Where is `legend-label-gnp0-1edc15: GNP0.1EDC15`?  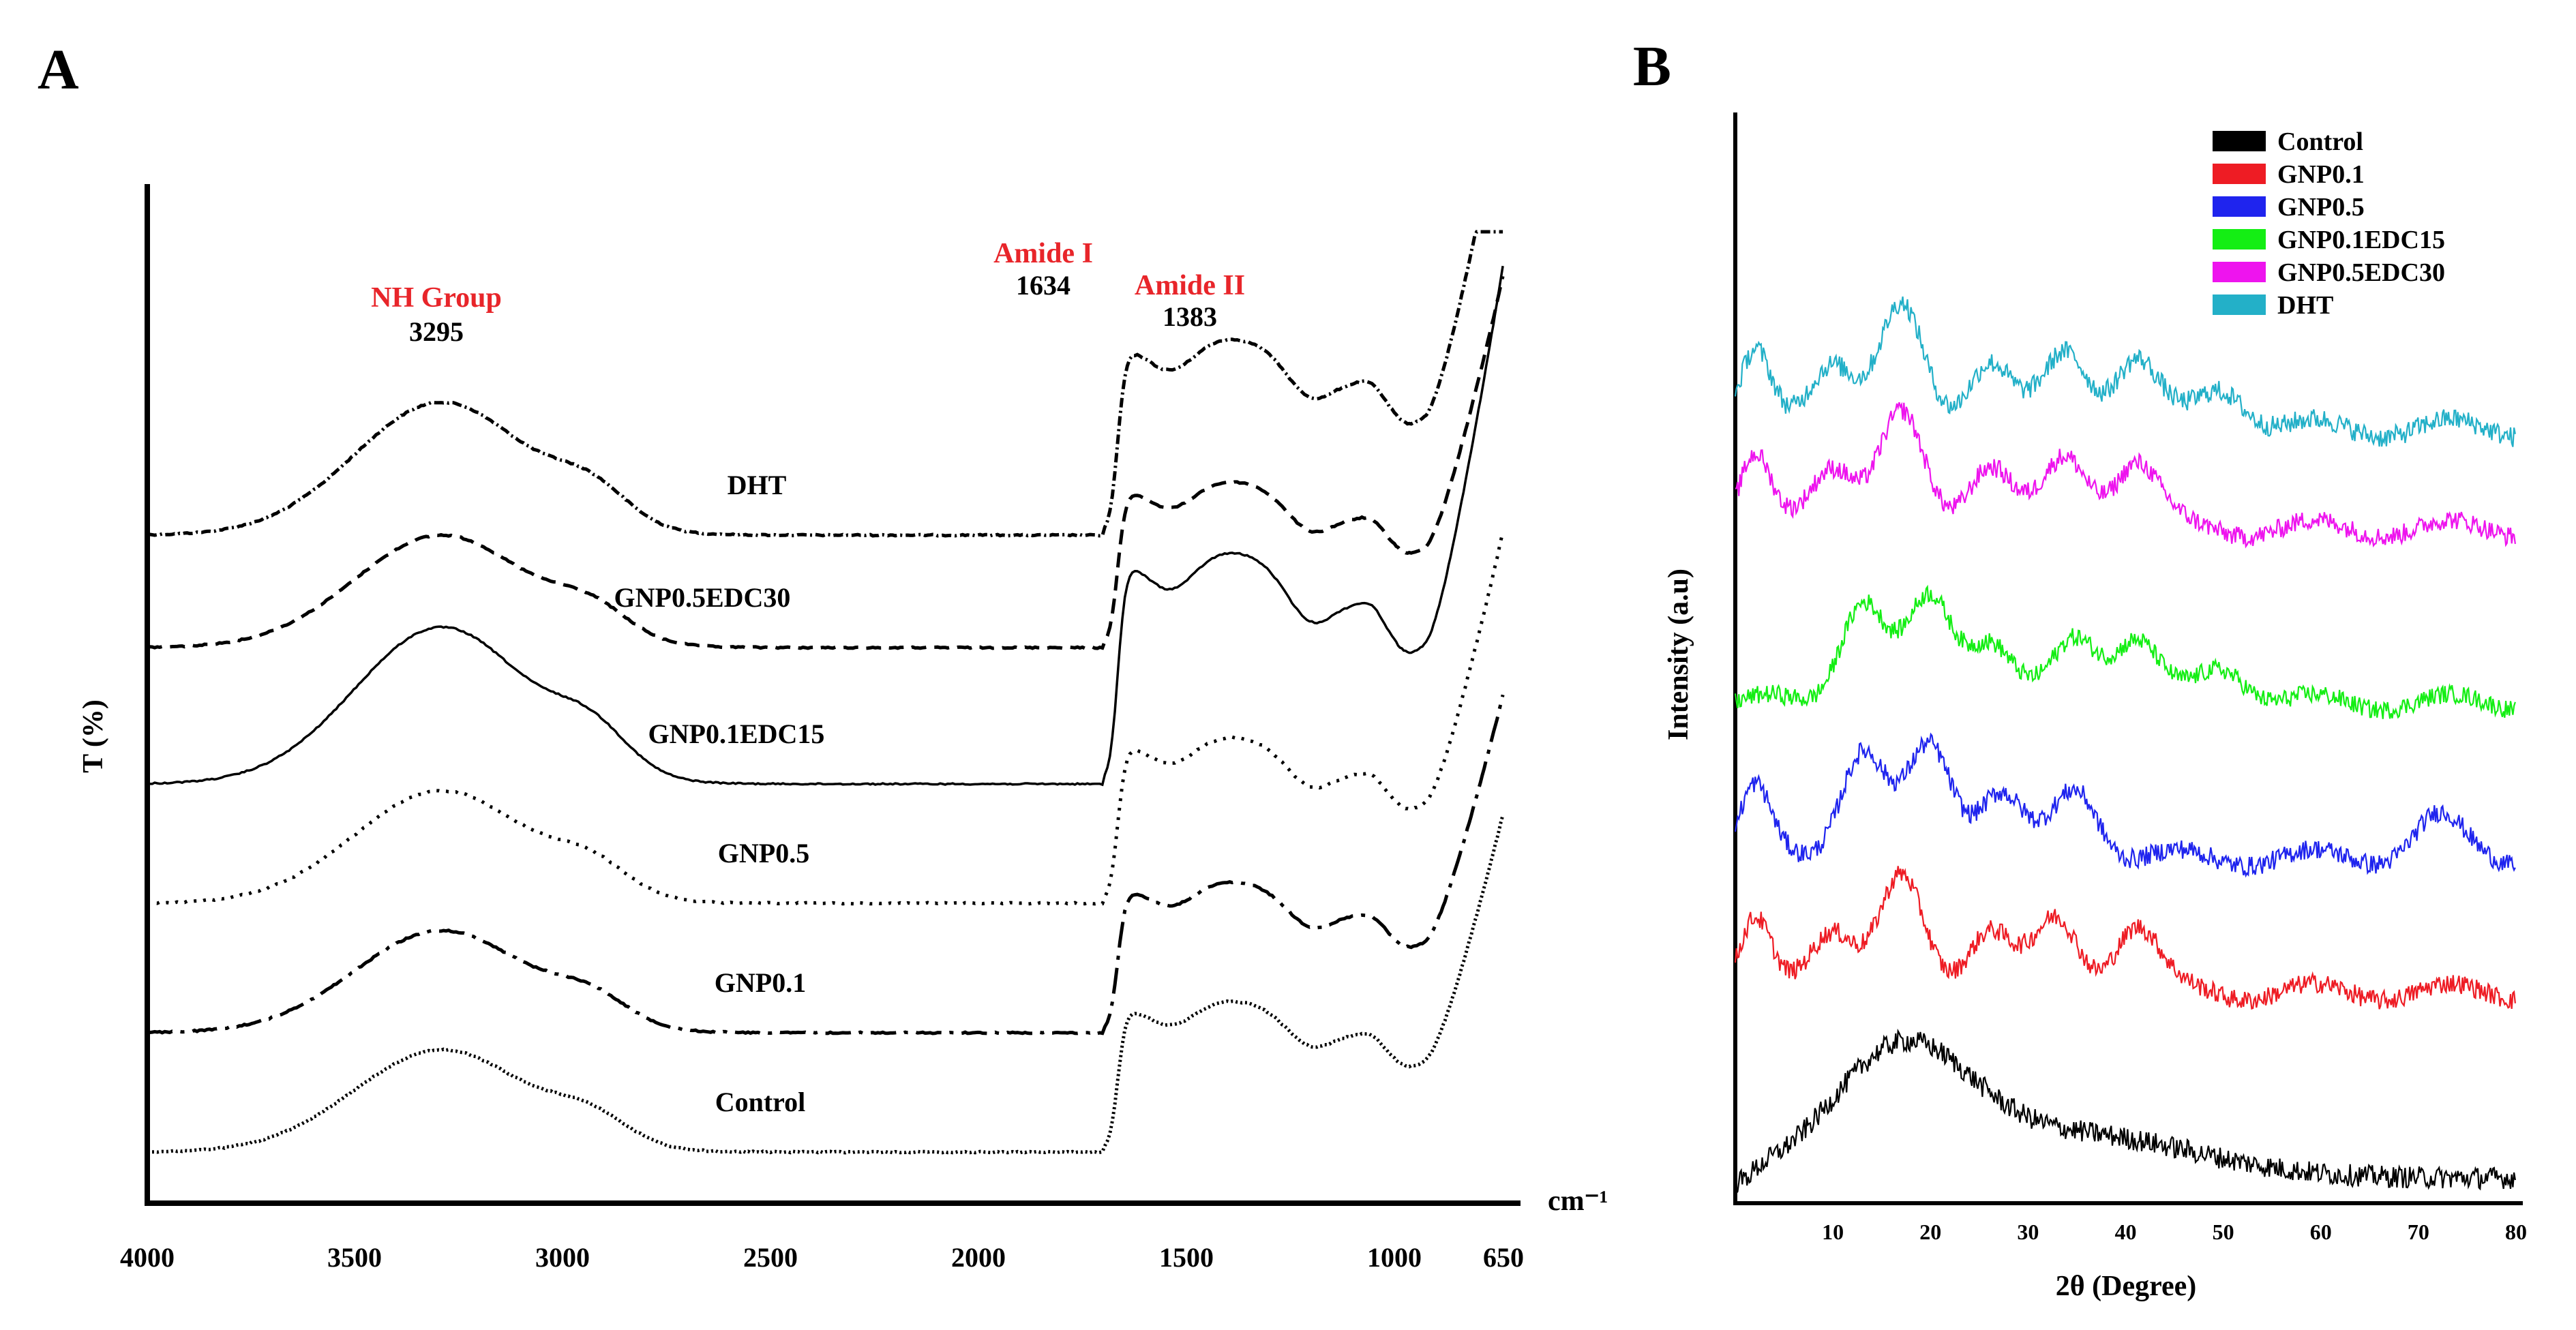 legend-label-gnp0-1edc15: GNP0.1EDC15 is located at coordinates (2361, 240).